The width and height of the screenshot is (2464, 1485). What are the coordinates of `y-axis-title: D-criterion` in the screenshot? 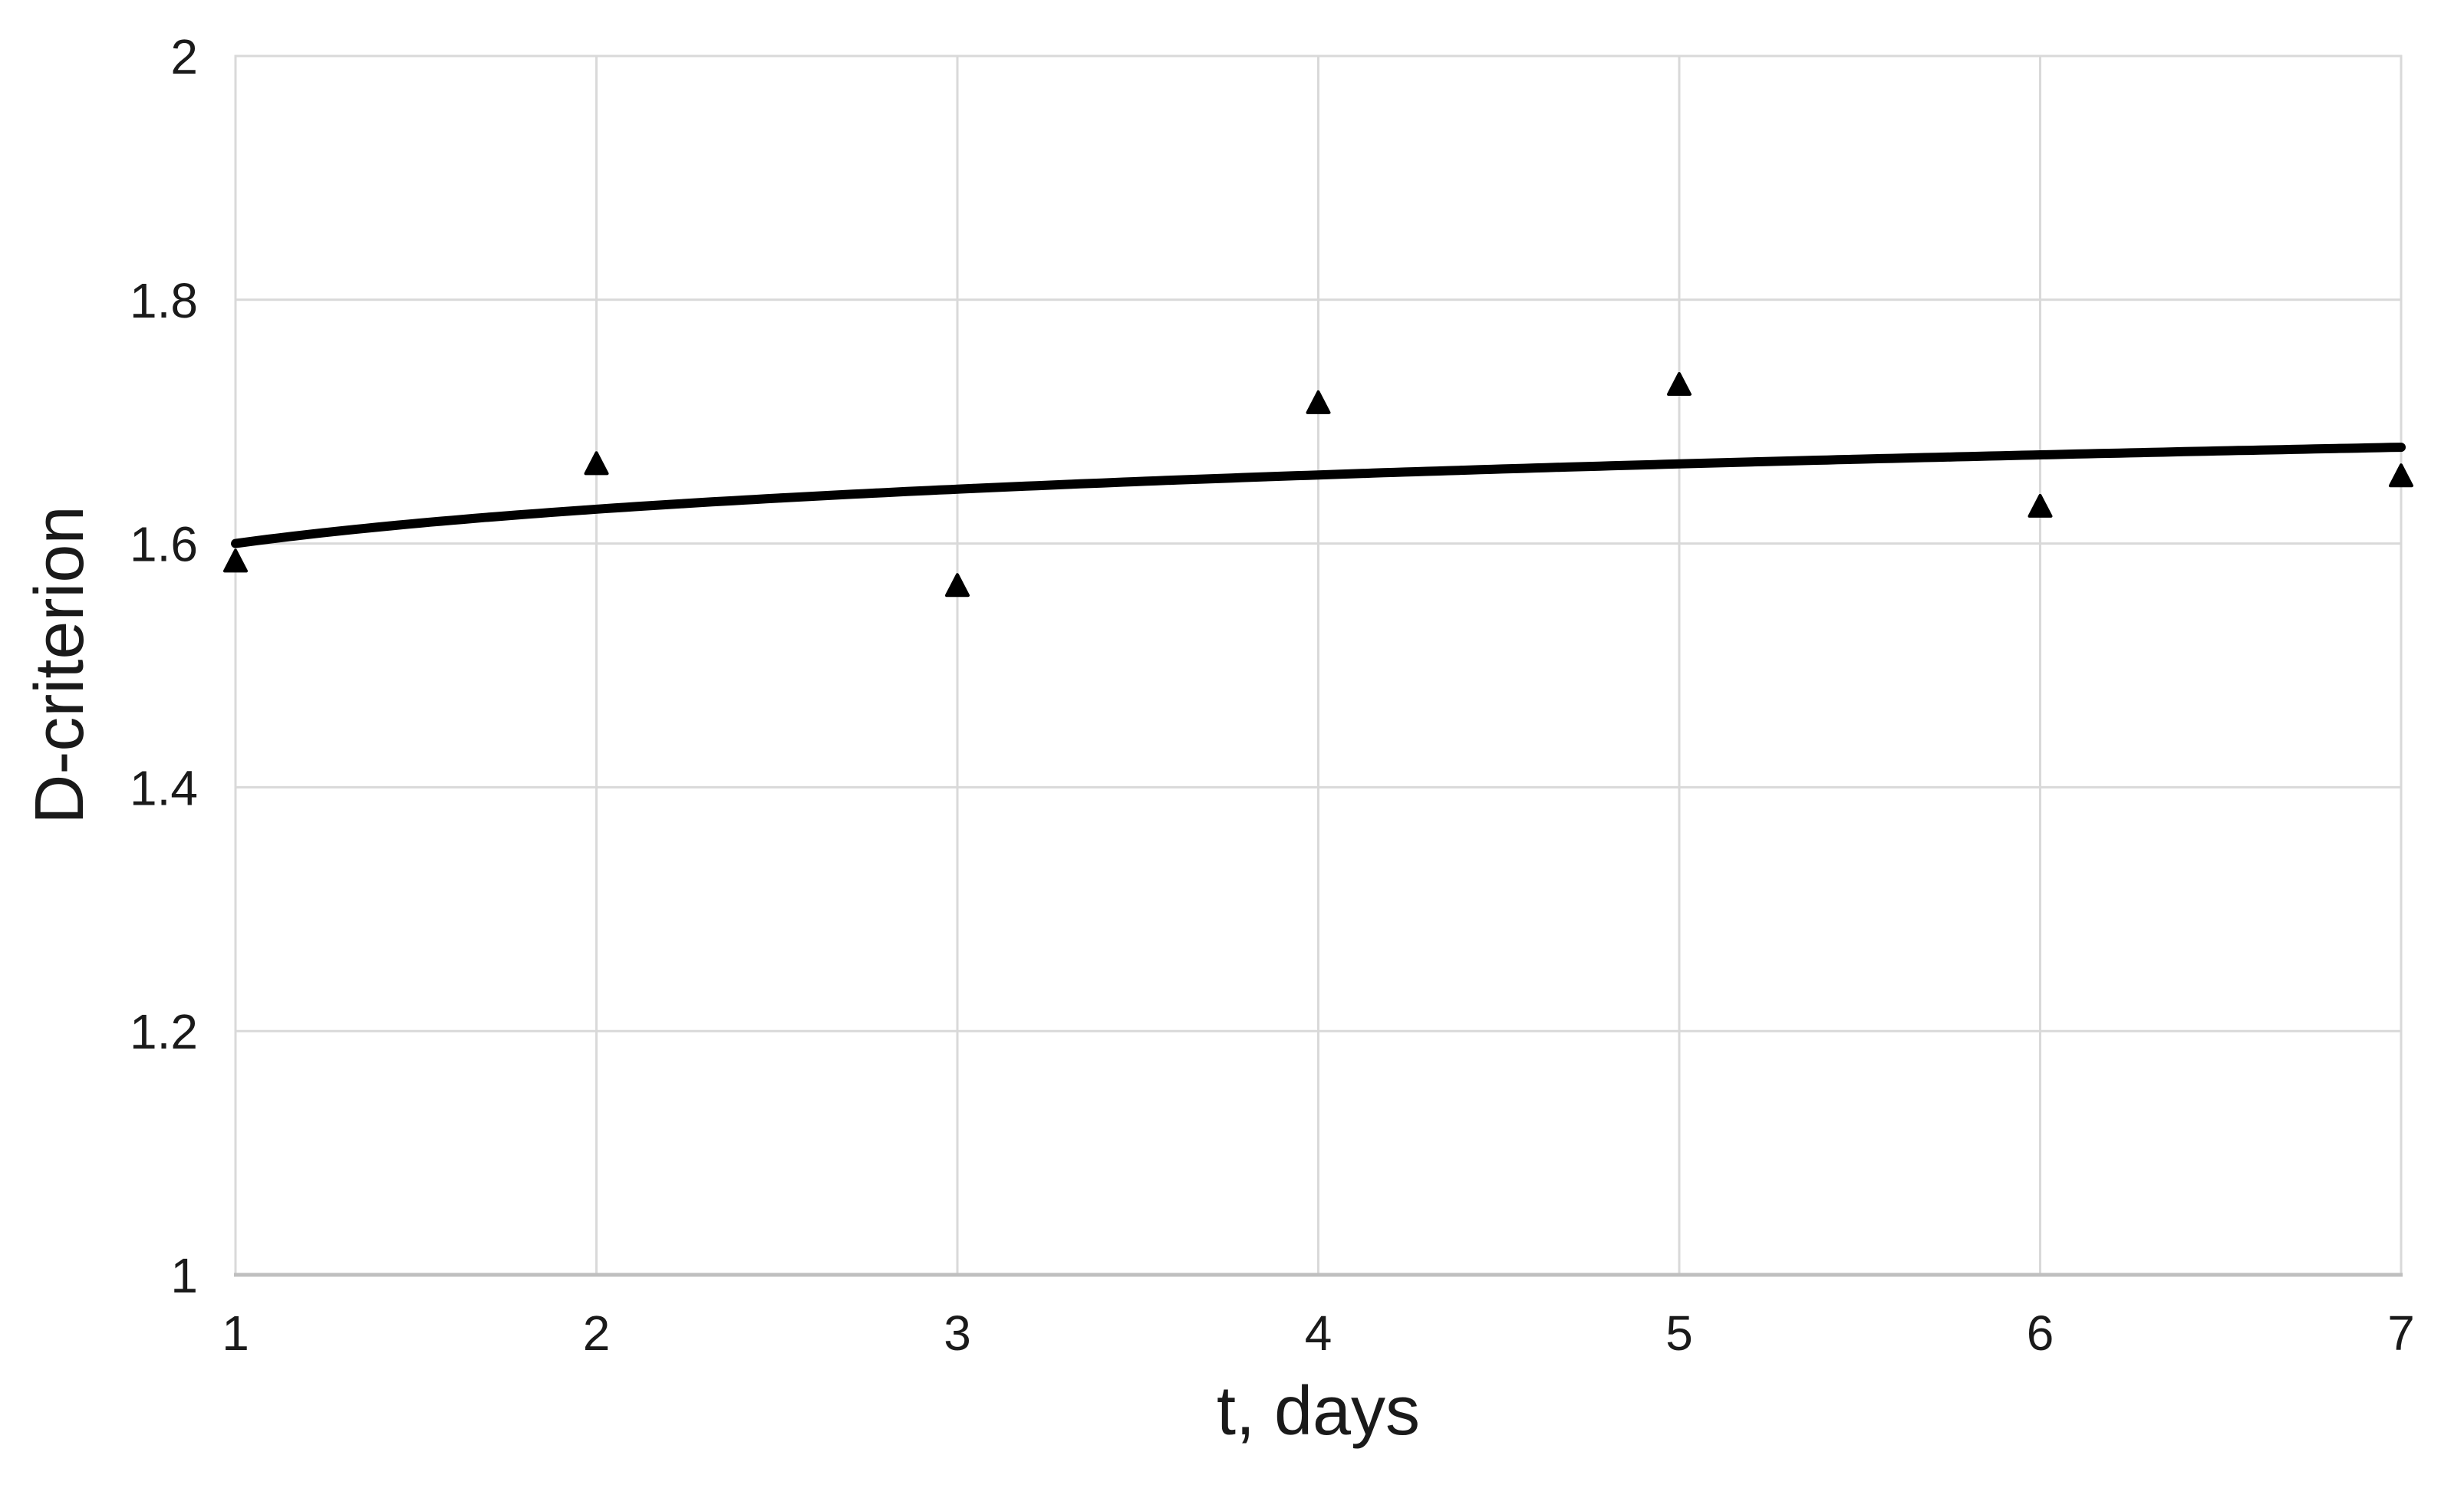 It's located at (59, 665).